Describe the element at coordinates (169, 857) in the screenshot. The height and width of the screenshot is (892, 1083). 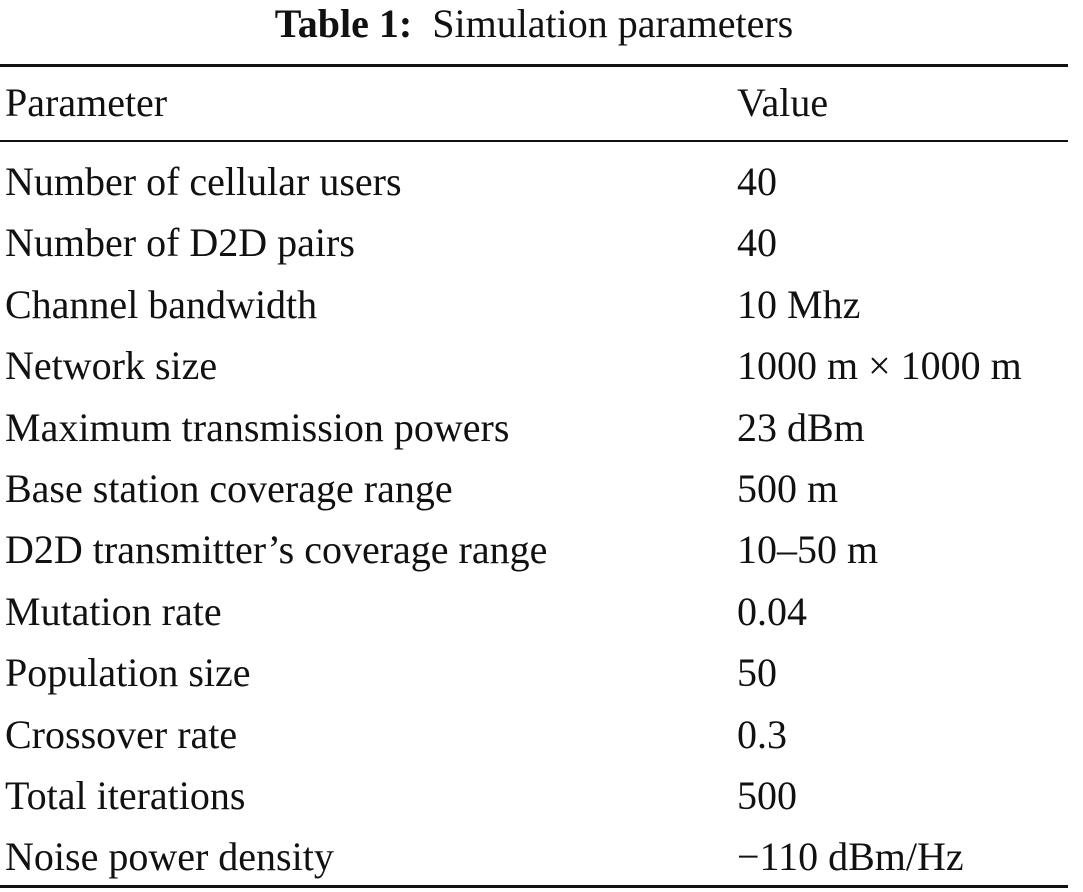
I see `parameter-cell: Noise power density` at that location.